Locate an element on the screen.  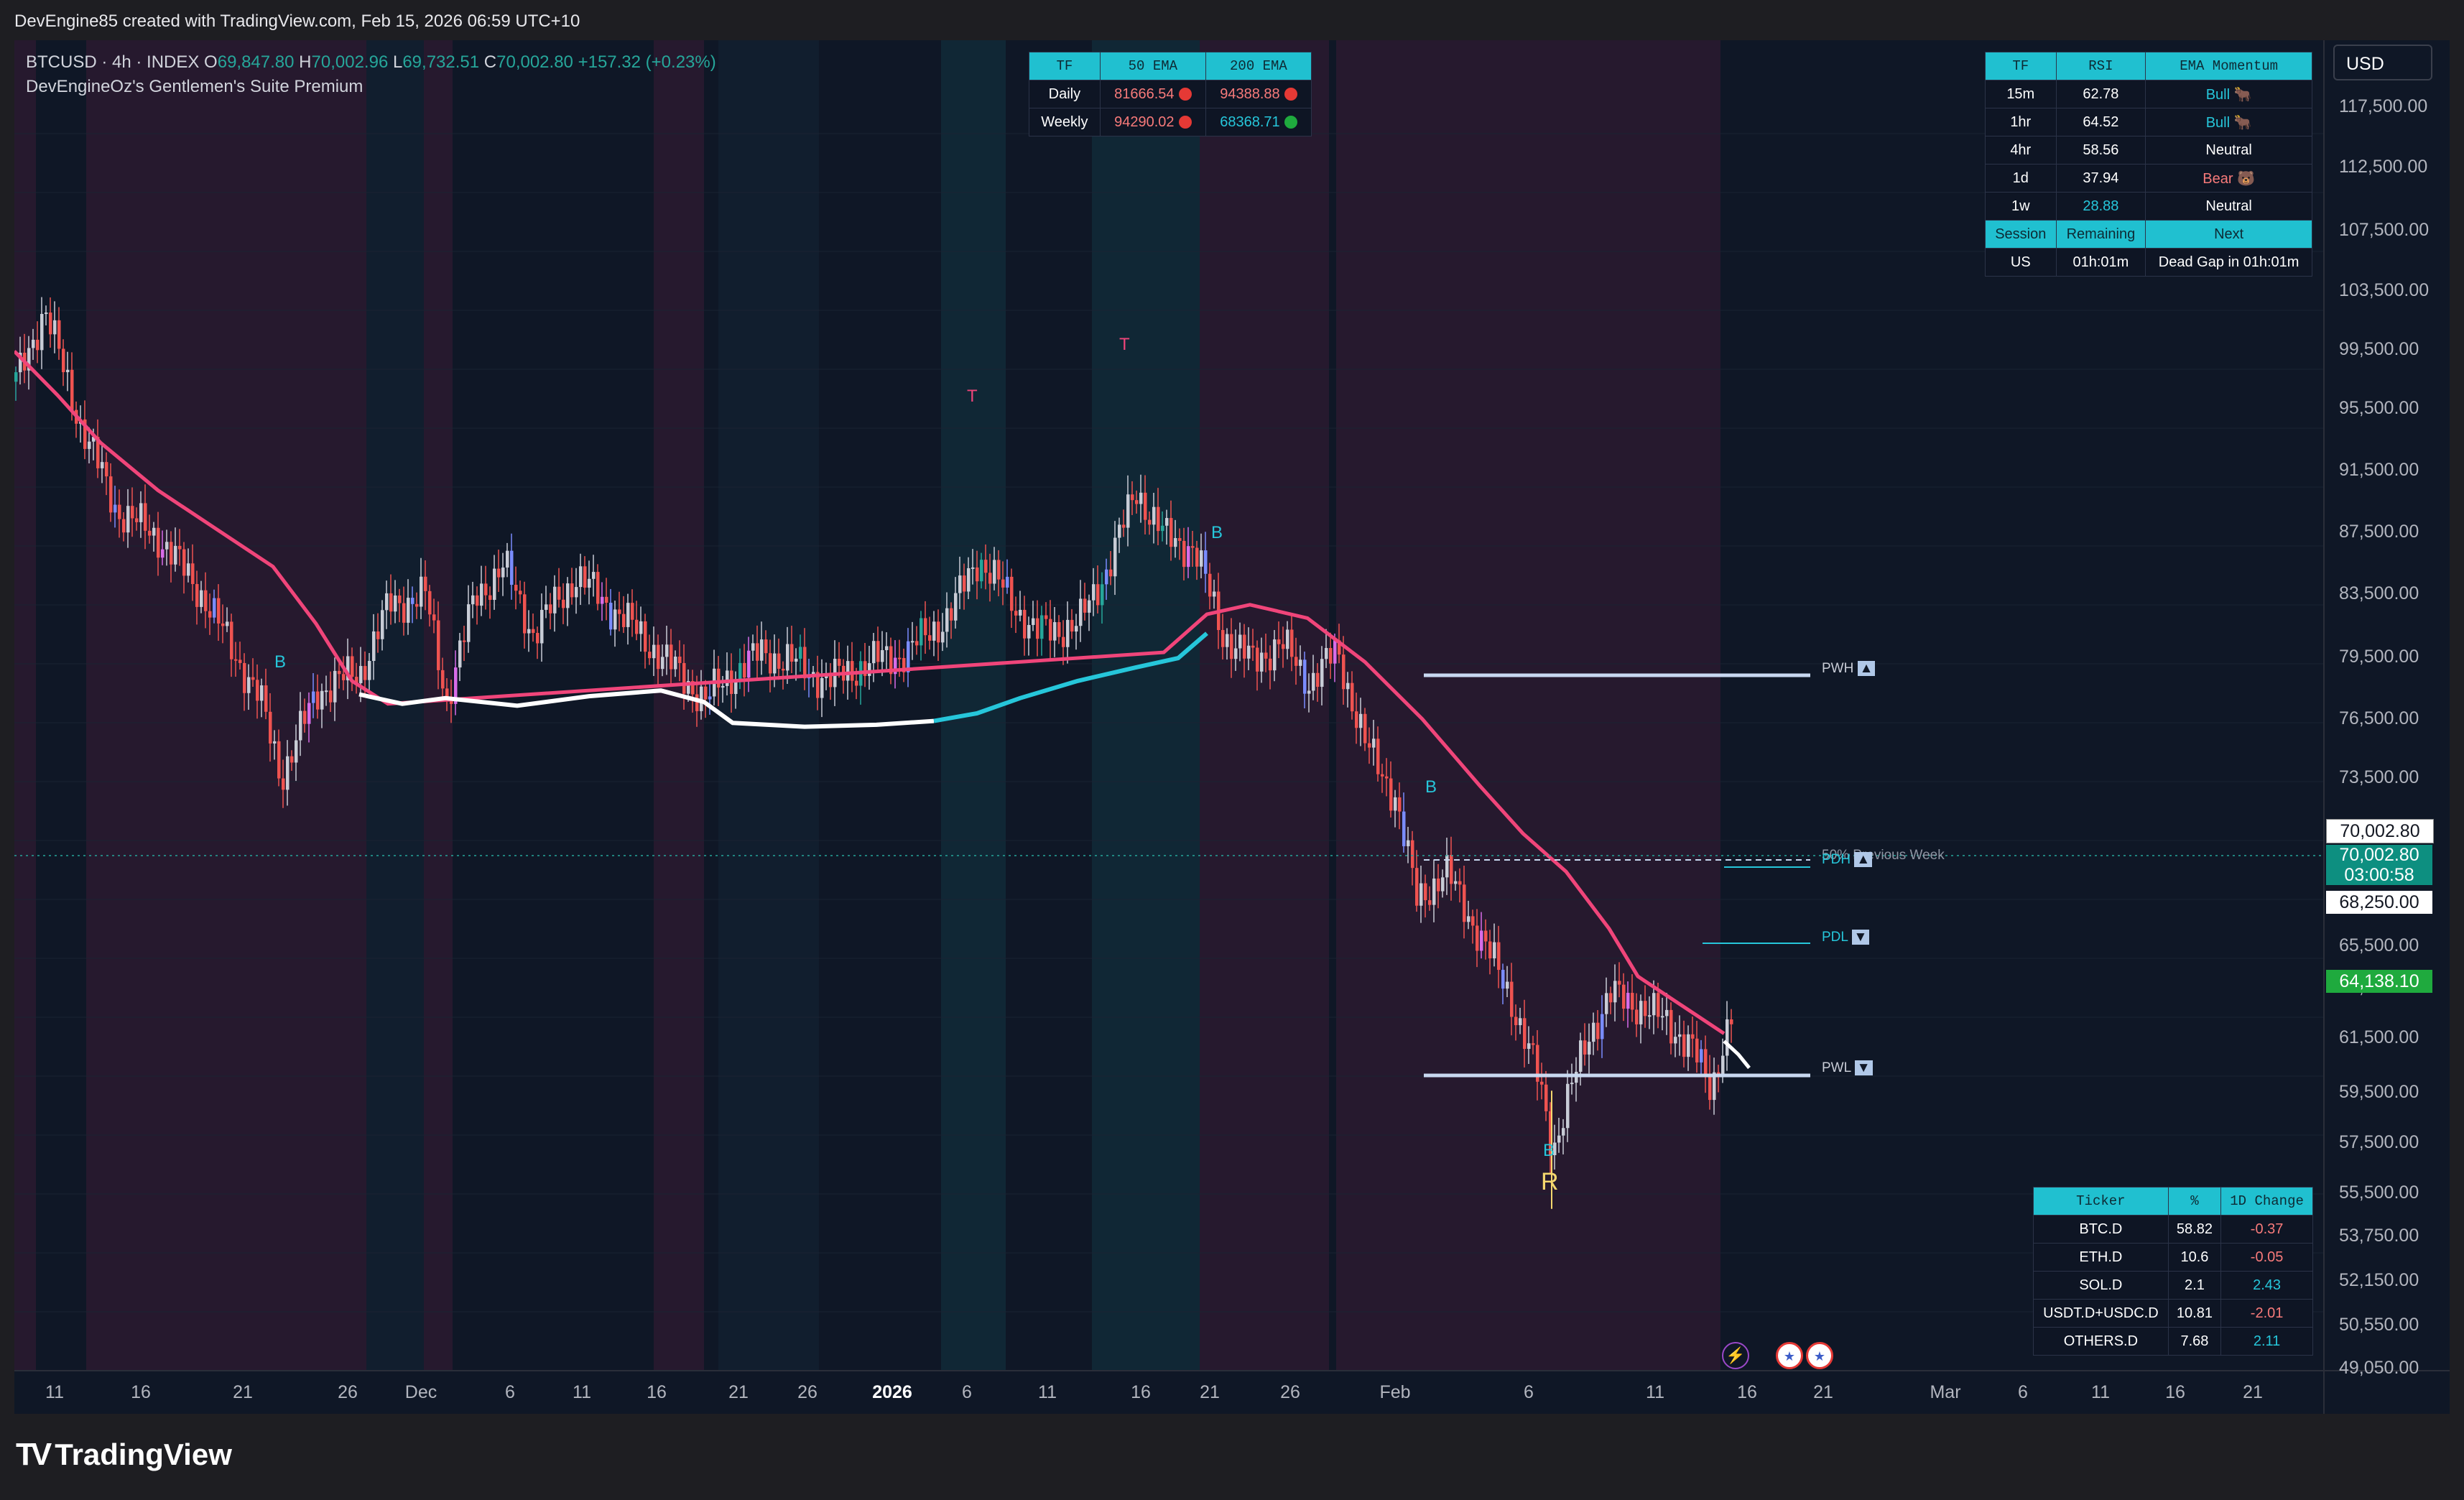
lightning-icon: ⚡ is located at coordinates (1735, 1355).